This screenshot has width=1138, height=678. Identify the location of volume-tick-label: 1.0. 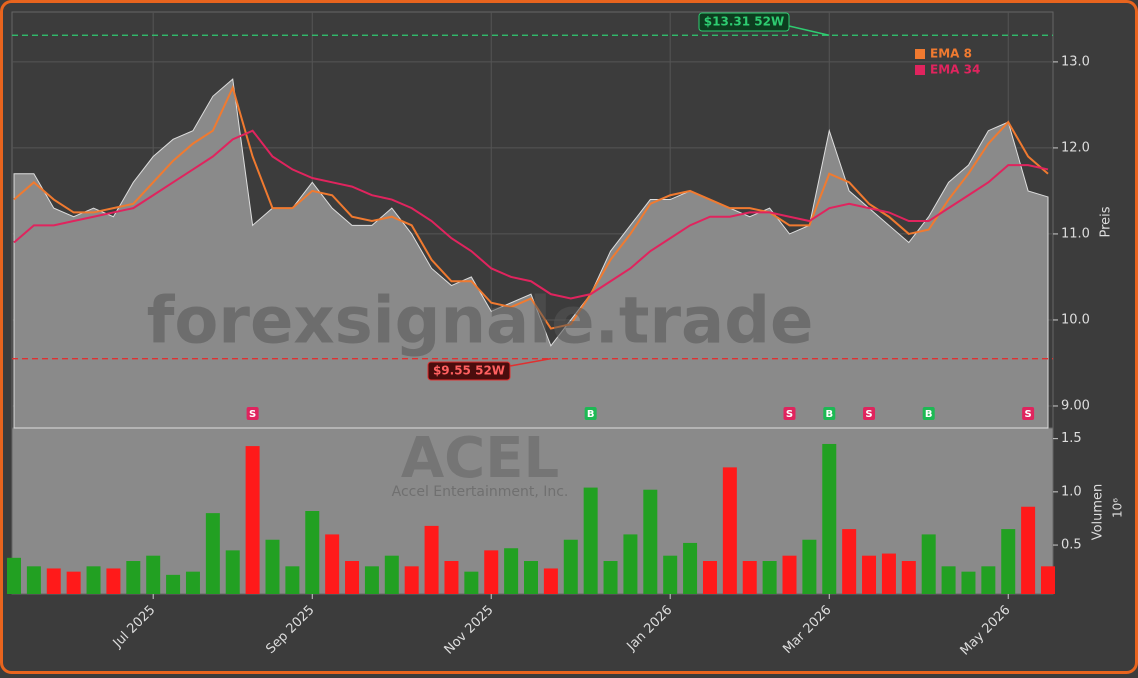
(1071, 491).